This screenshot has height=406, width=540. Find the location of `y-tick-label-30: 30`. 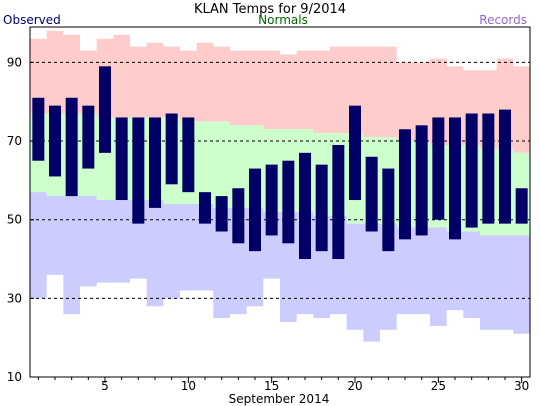

y-tick-label-30: 30 is located at coordinates (14, 298).